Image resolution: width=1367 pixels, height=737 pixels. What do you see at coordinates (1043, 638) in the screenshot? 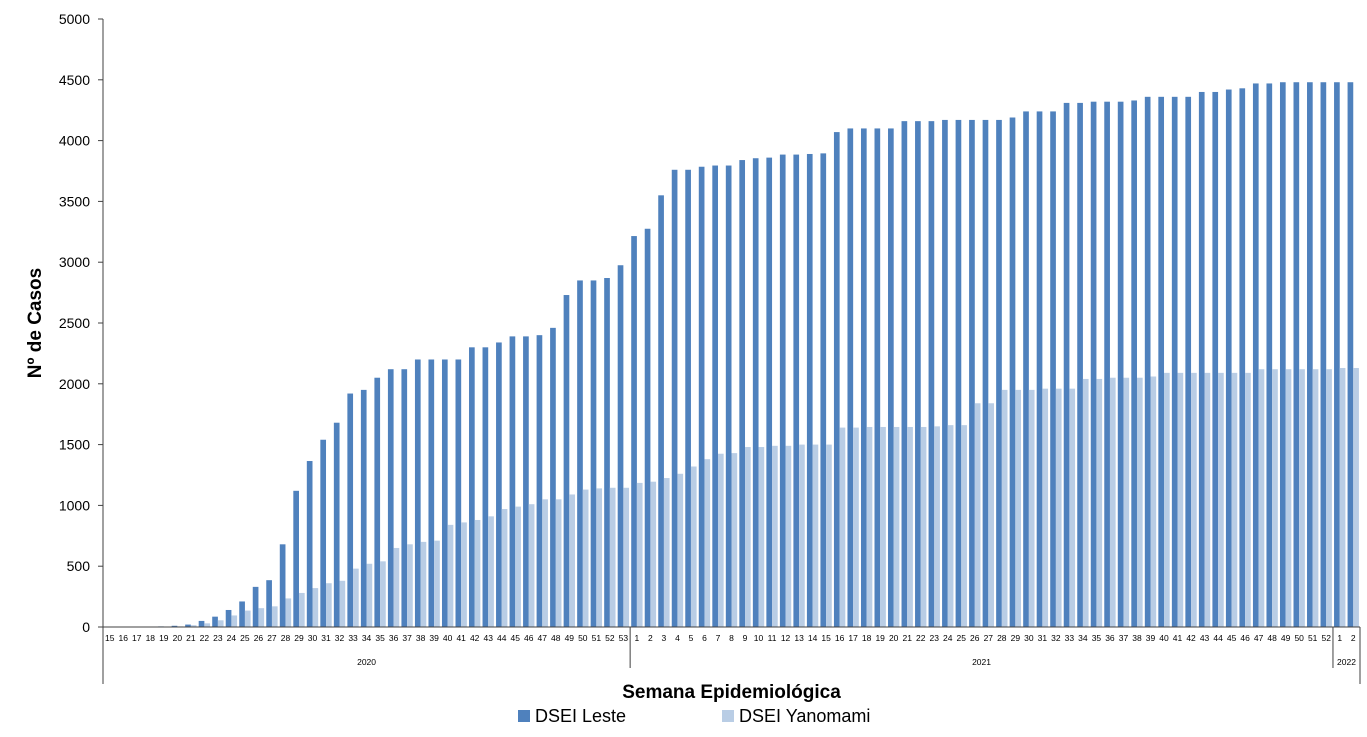
I see `x-tick-label: 31` at bounding box center [1043, 638].